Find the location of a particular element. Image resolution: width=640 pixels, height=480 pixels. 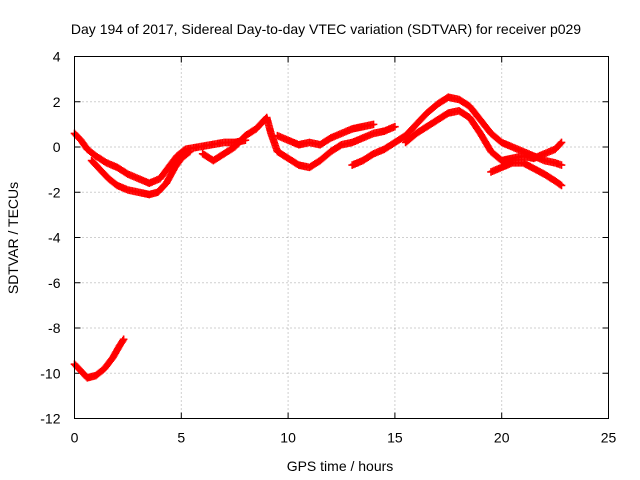

y-tick-label: 2 is located at coordinates (57, 102).